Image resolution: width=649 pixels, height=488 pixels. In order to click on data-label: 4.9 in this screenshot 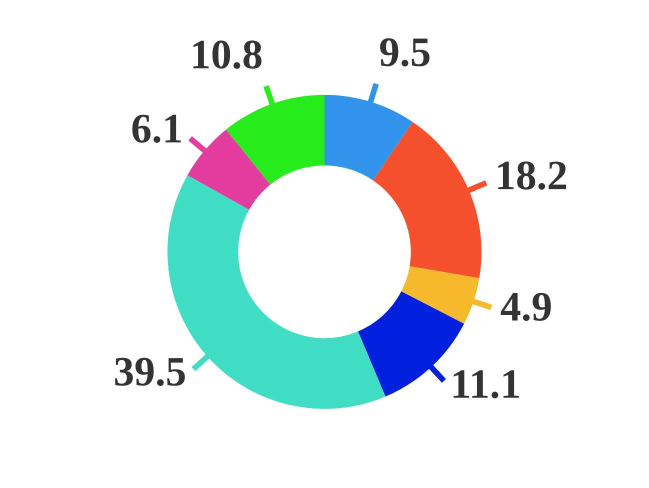, I will do `click(525, 307)`.